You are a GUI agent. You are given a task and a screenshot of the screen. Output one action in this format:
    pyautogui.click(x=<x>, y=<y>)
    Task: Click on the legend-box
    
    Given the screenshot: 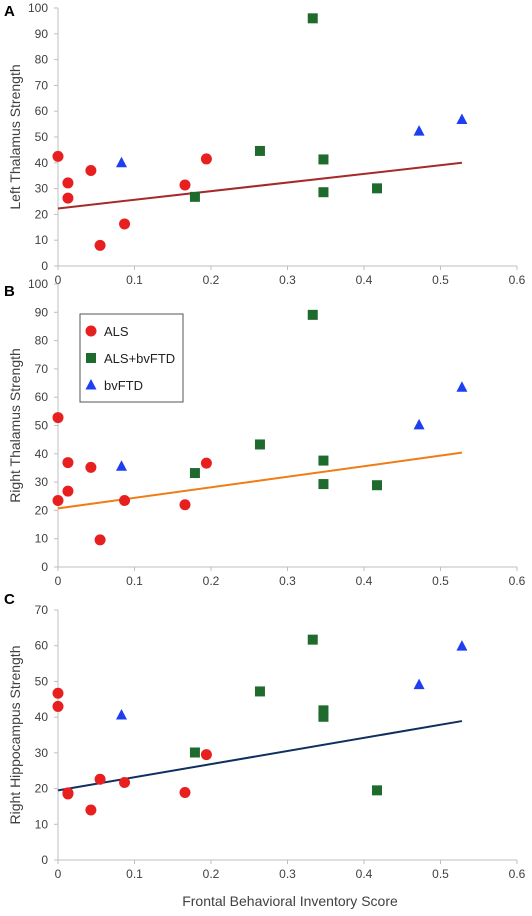 What is the action you would take?
    pyautogui.click(x=131, y=358)
    